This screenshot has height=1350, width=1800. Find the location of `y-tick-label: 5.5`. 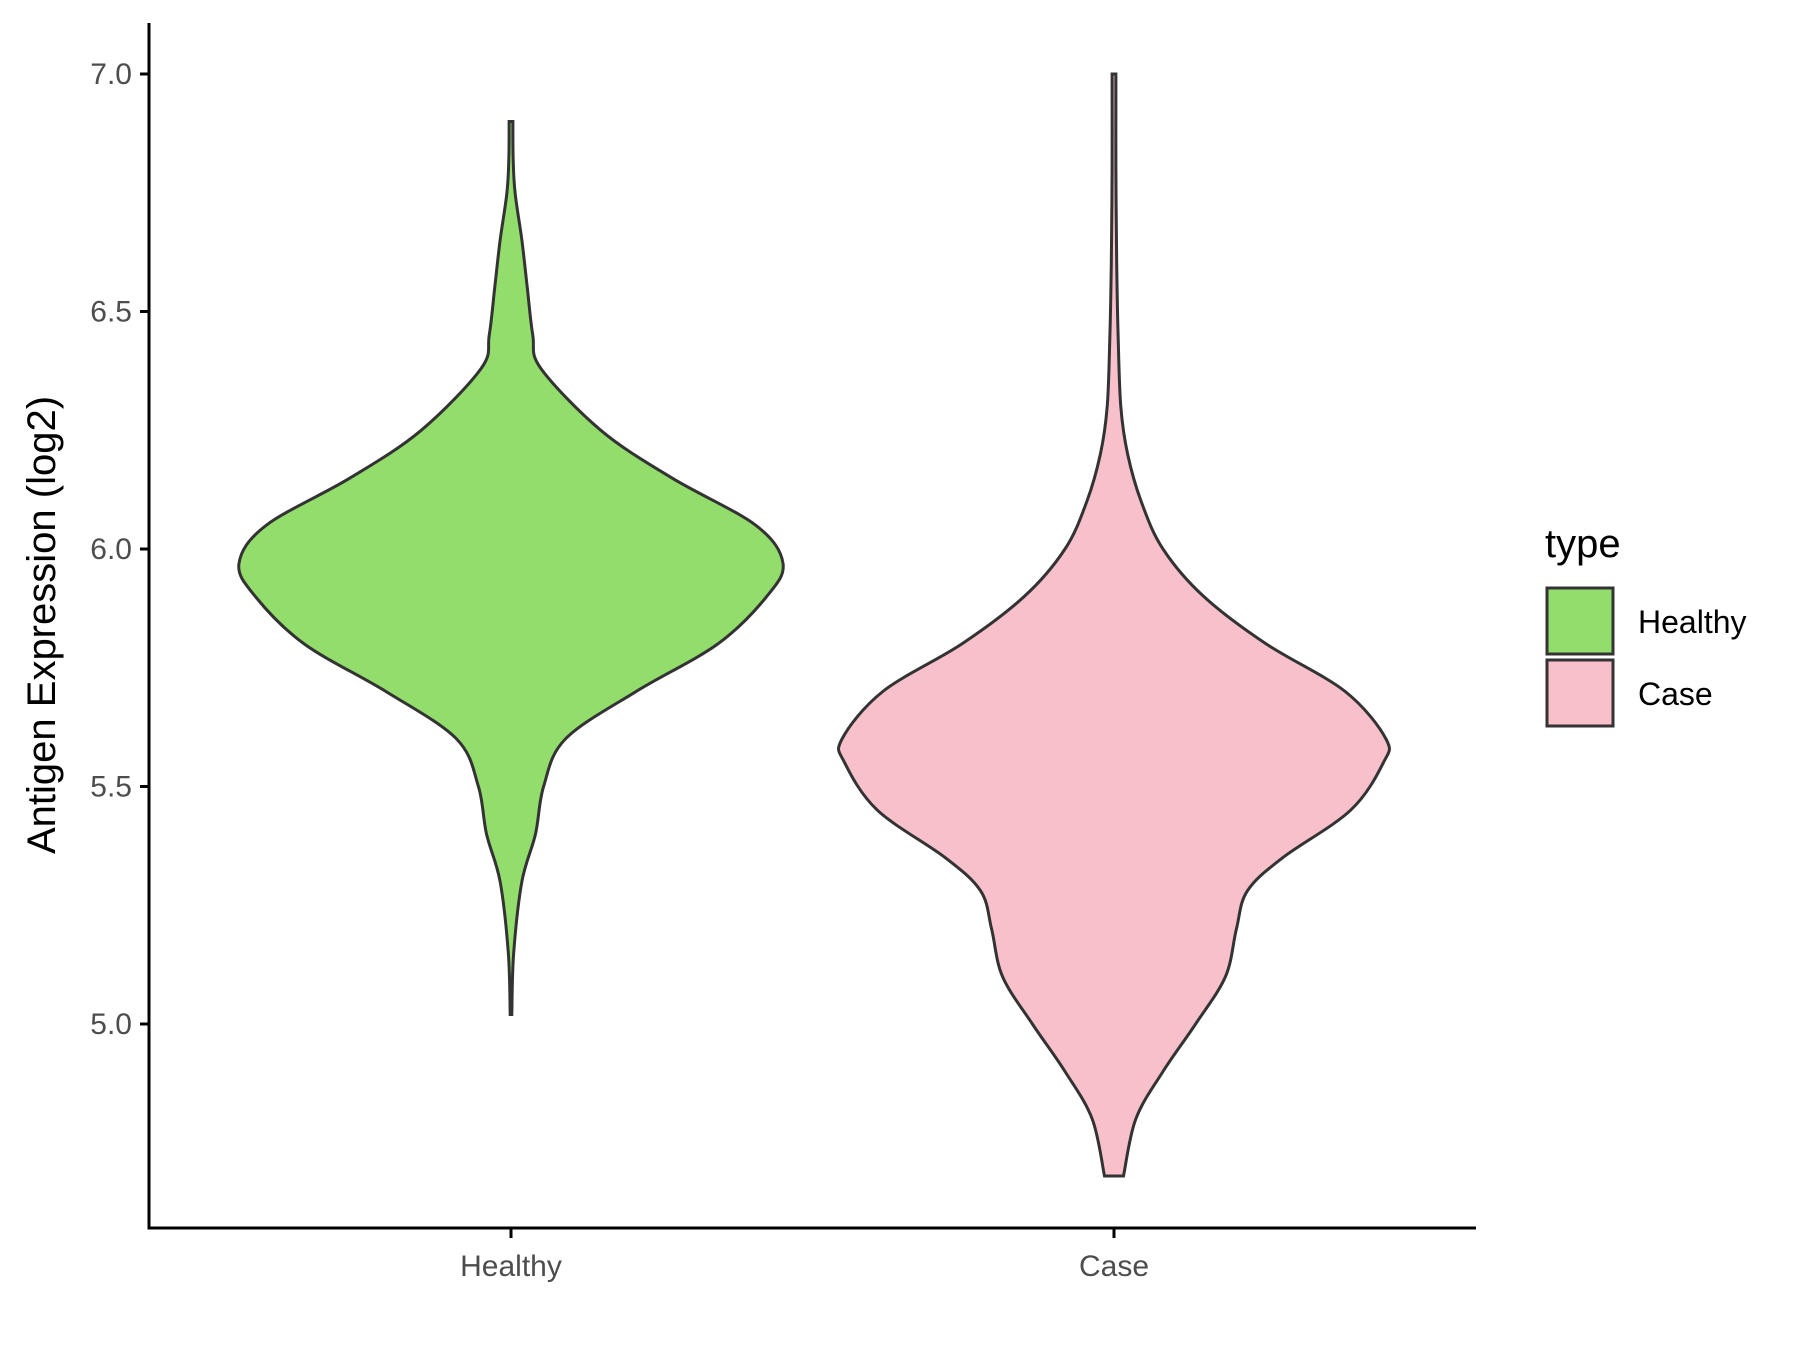

y-tick-label: 5.5 is located at coordinates (111, 787).